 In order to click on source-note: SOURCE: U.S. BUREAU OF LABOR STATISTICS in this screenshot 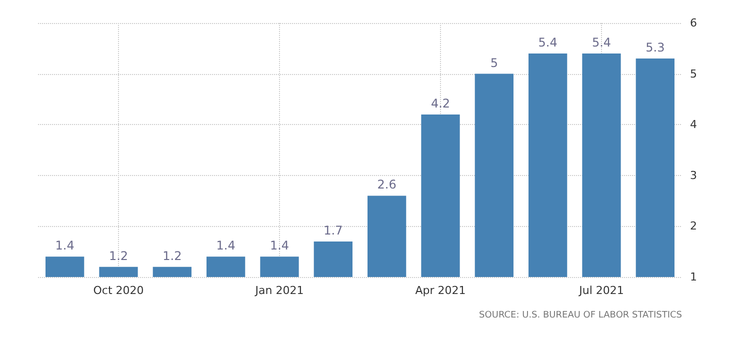, I will do `click(580, 315)`.